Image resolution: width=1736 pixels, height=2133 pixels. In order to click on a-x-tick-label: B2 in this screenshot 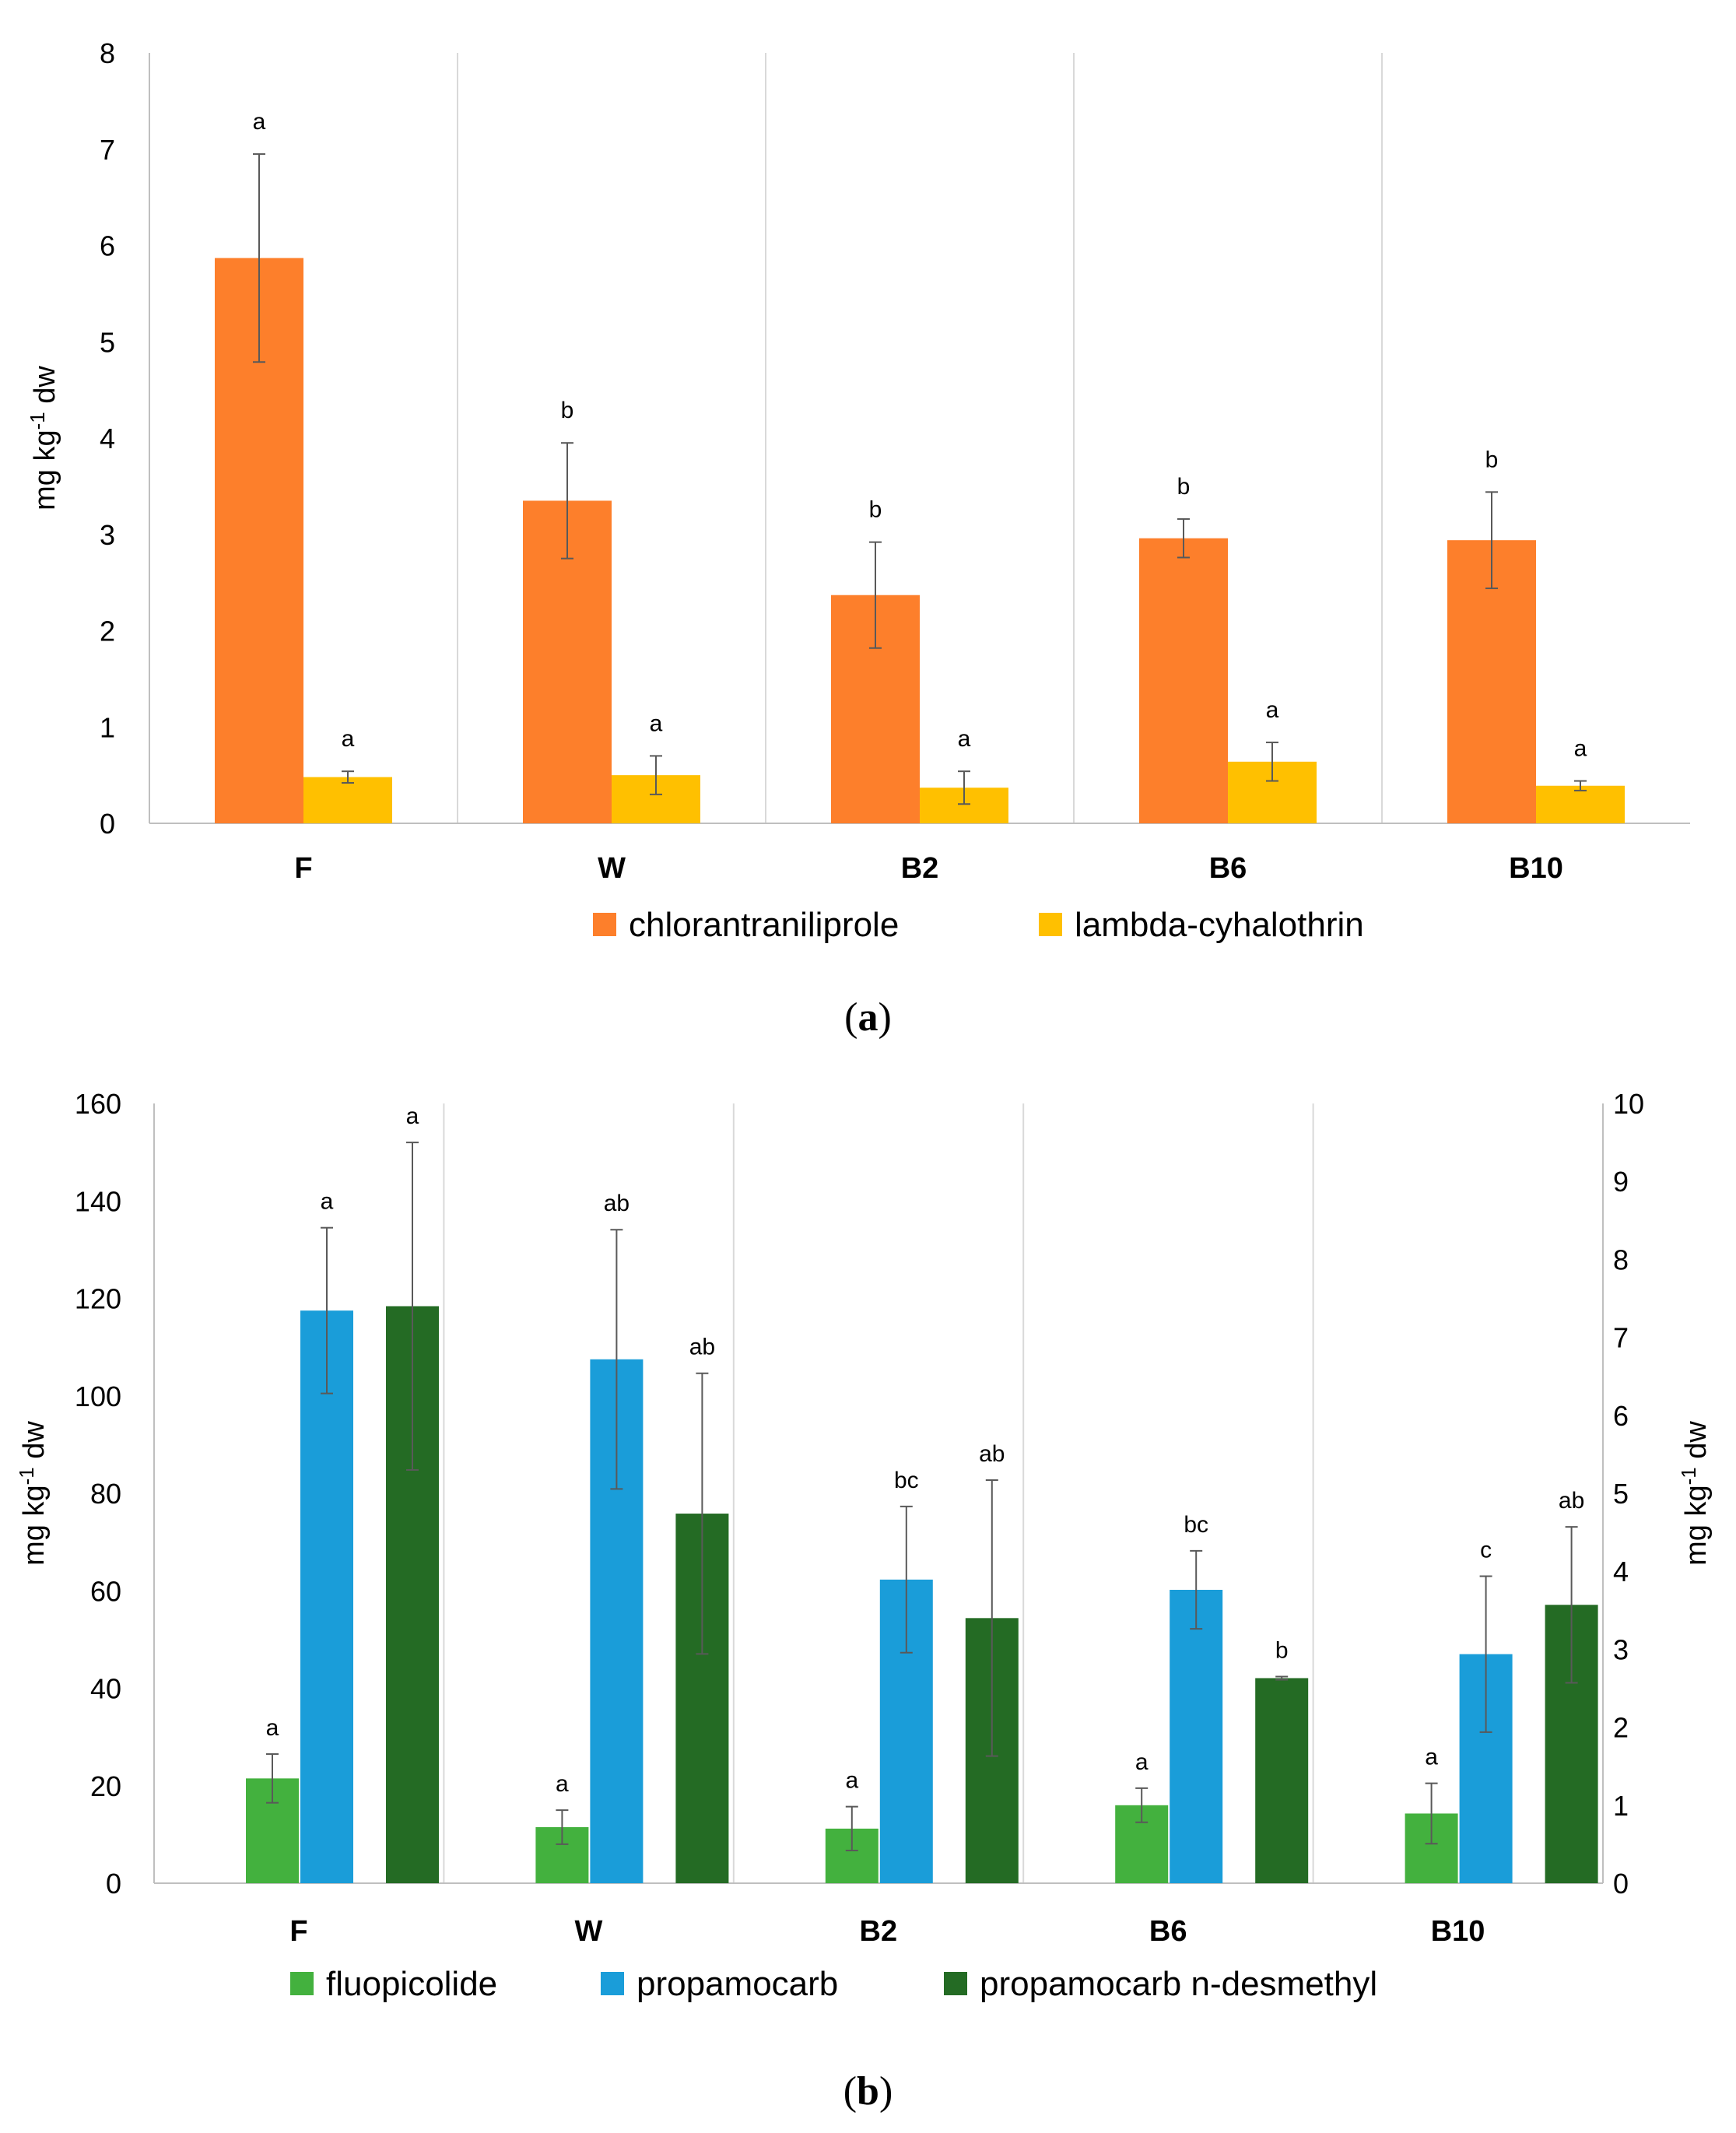, I will do `click(920, 868)`.